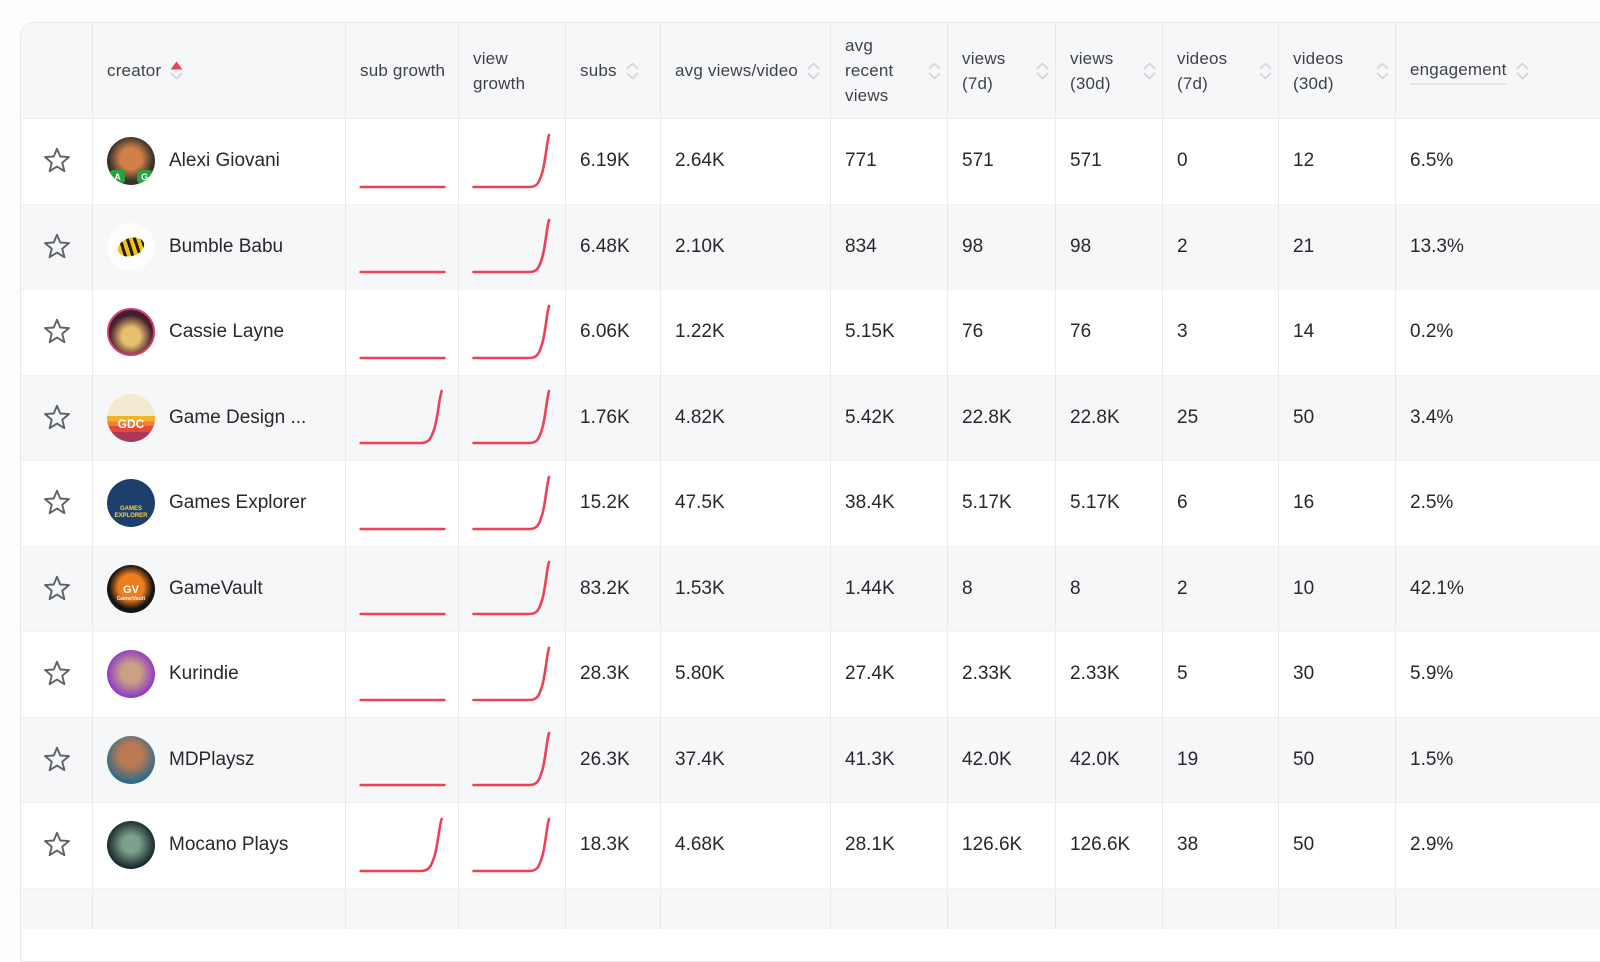 This screenshot has height=962, width=1600. I want to click on creator-name: Bumble Babu, so click(226, 246).